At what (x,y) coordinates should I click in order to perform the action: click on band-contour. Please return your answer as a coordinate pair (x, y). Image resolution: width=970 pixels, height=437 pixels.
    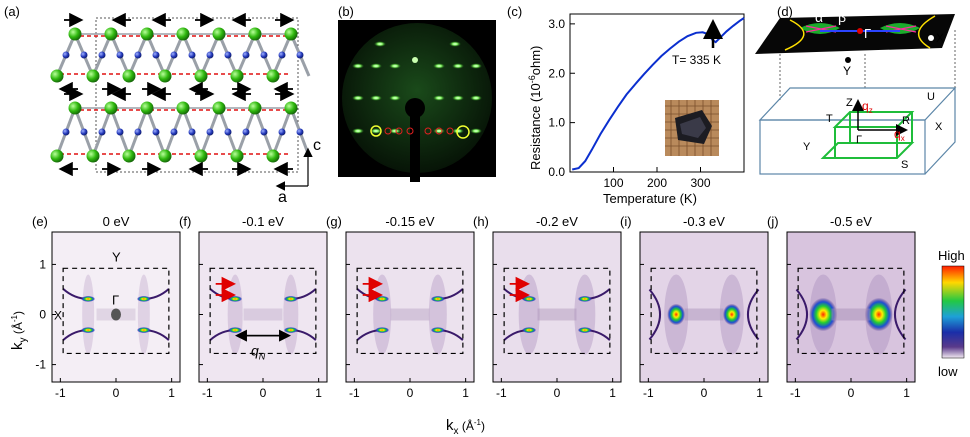
    Looking at the image, I should click on (753, 314).